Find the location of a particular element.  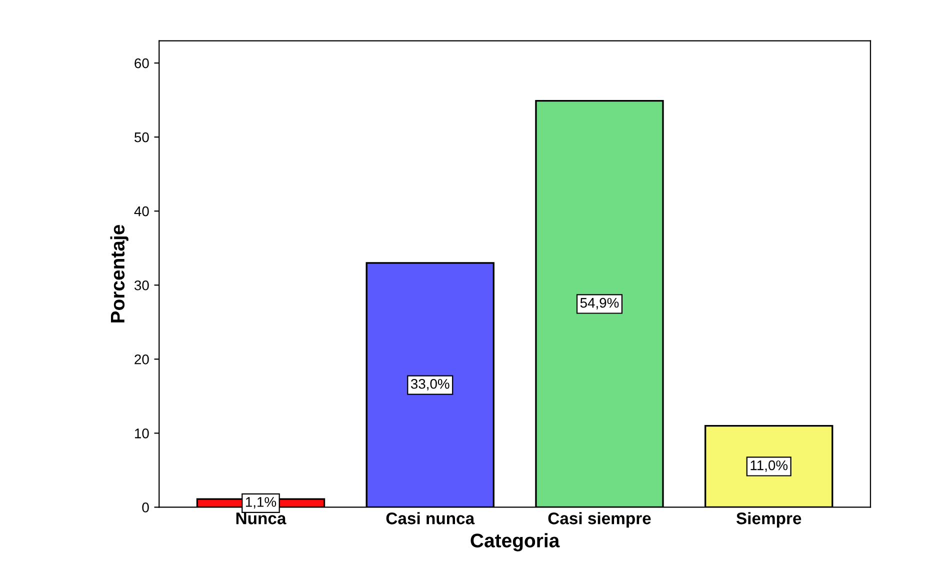

y-tick-label: 10 is located at coordinates (142, 433).